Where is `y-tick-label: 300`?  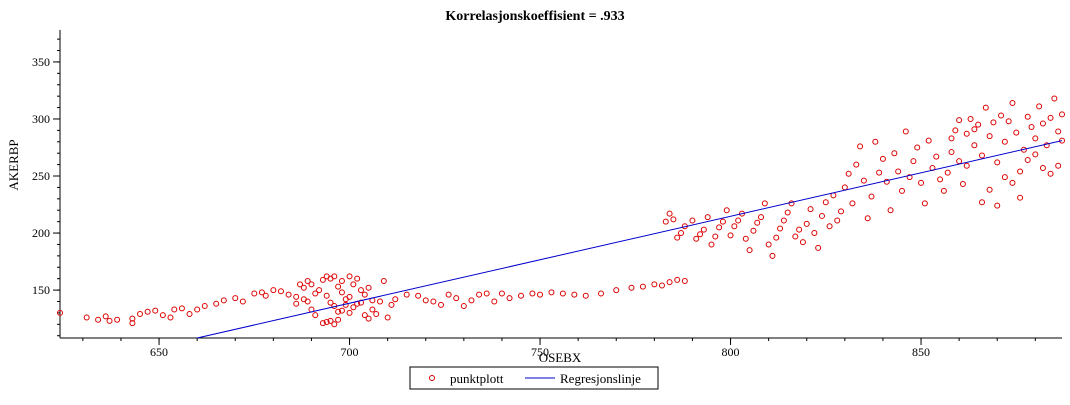 y-tick-label: 300 is located at coordinates (41, 119).